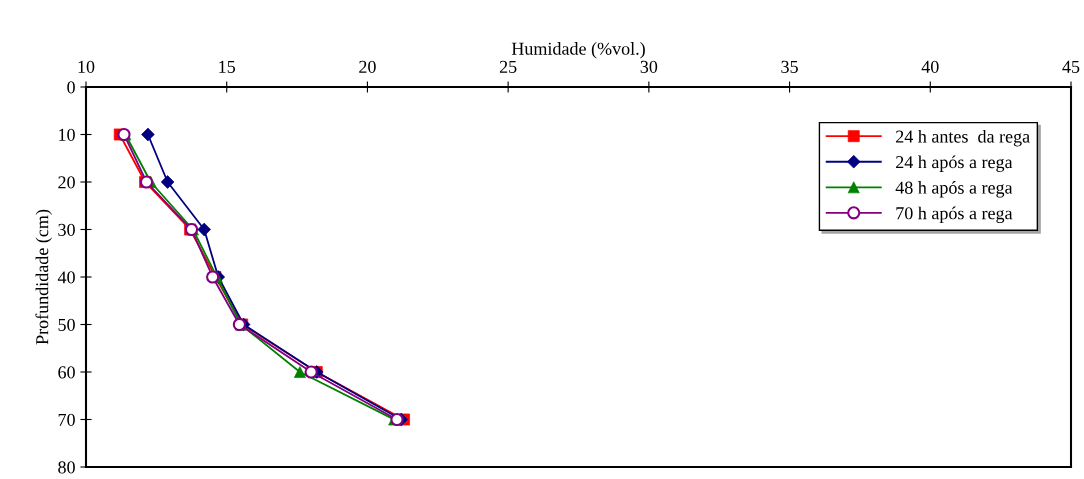 The height and width of the screenshot is (479, 1084). I want to click on y-tick-label: 10, so click(67, 134).